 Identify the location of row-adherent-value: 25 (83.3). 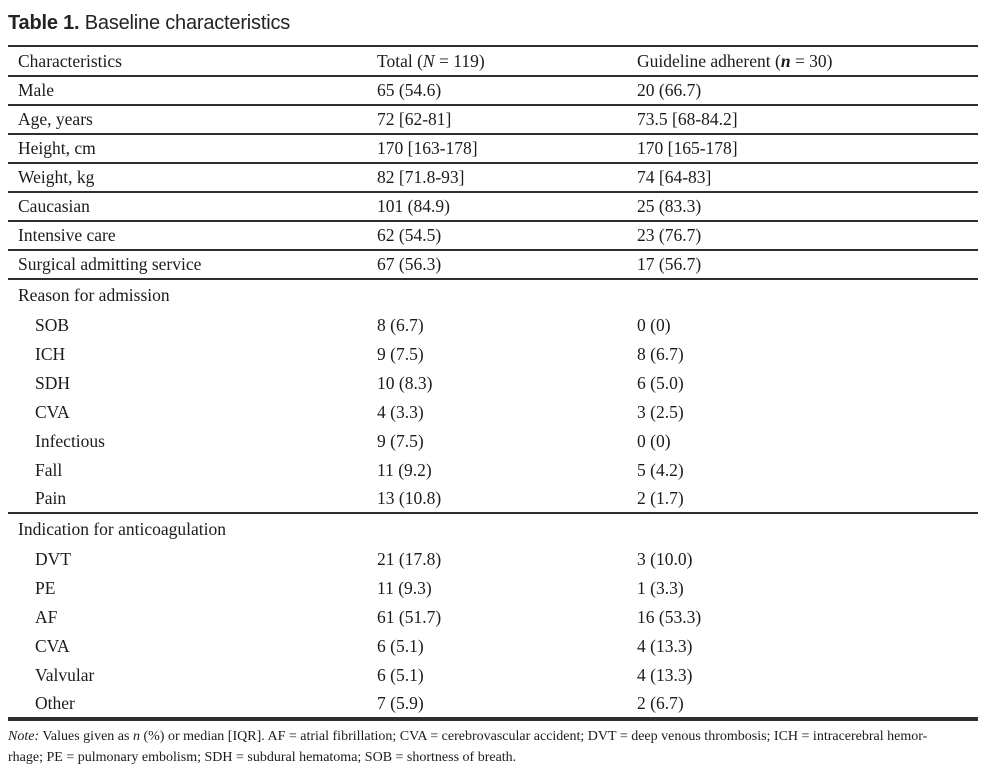
(669, 206).